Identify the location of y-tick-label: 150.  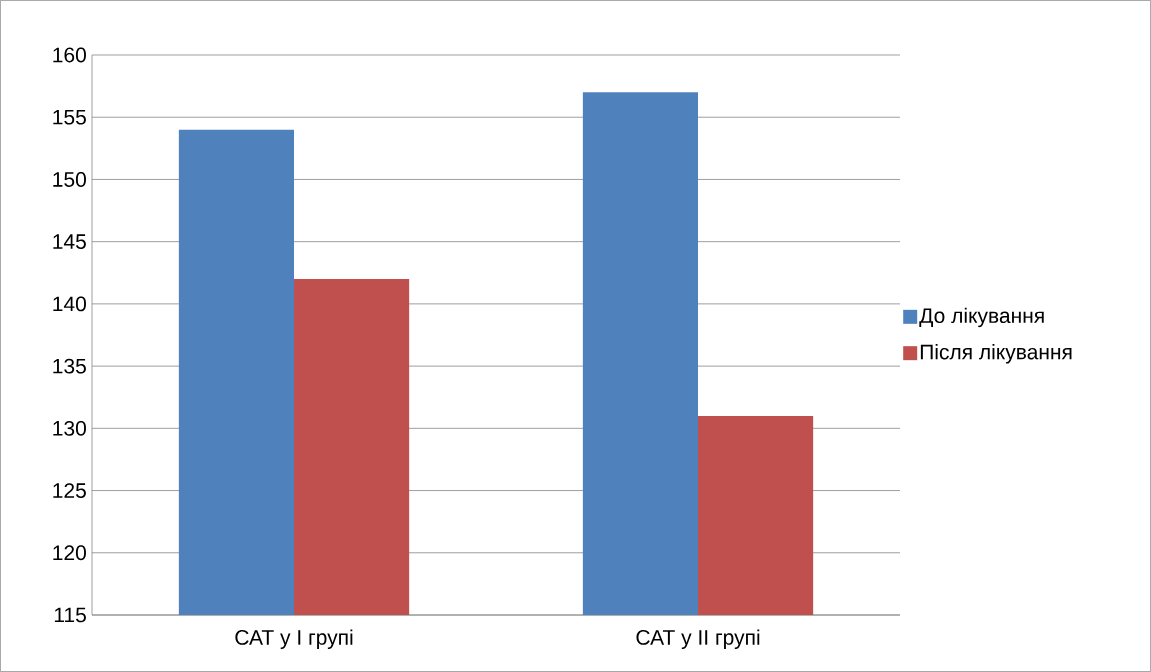
(69, 179).